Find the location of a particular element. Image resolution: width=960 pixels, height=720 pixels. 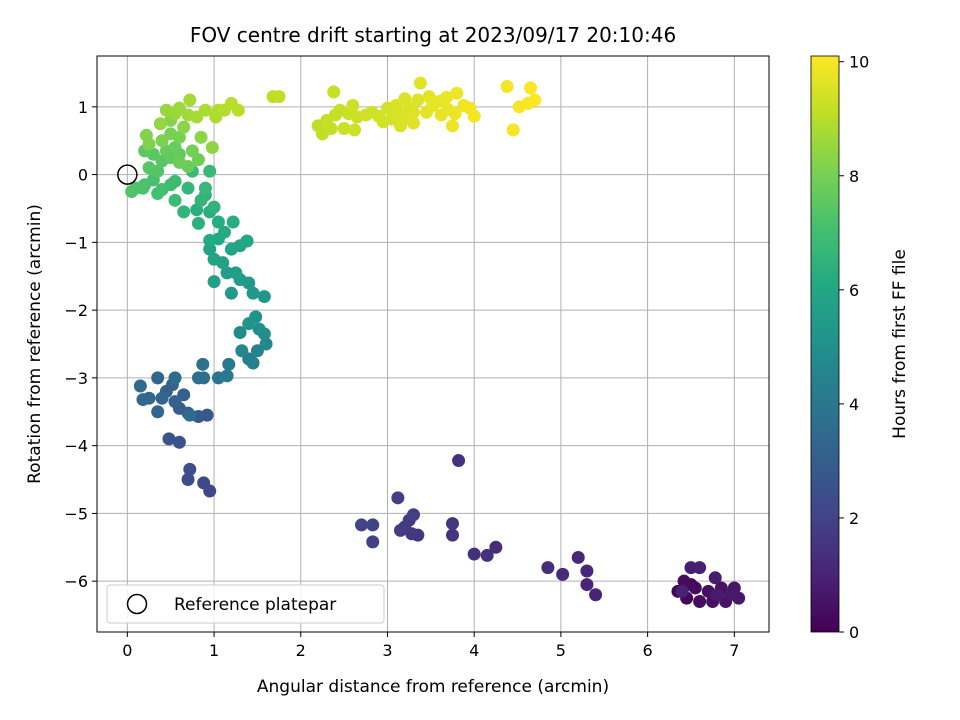

legend-label: Reference platepar is located at coordinates (255, 605).